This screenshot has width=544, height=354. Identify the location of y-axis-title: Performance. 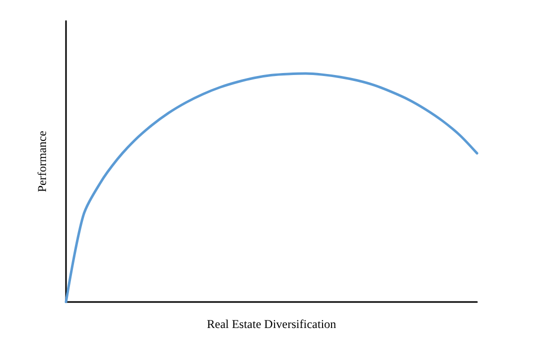
(42, 161).